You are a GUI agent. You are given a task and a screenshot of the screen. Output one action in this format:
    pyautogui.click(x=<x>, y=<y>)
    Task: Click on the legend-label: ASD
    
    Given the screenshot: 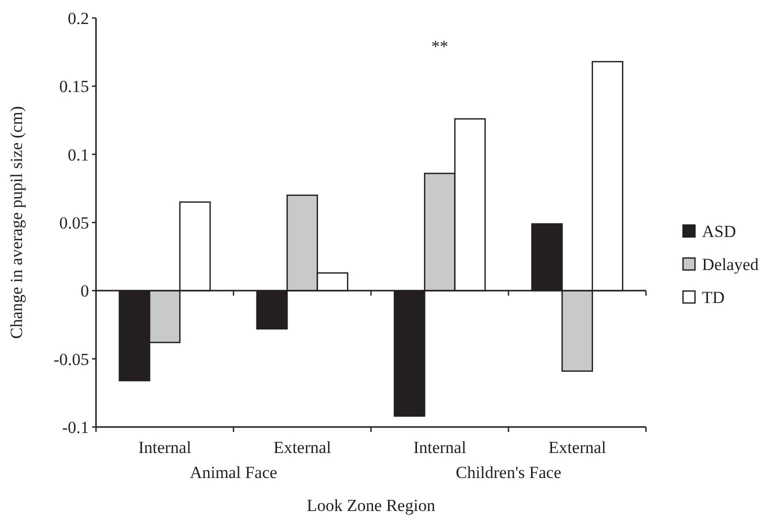 What is the action you would take?
    pyautogui.click(x=719, y=231)
    